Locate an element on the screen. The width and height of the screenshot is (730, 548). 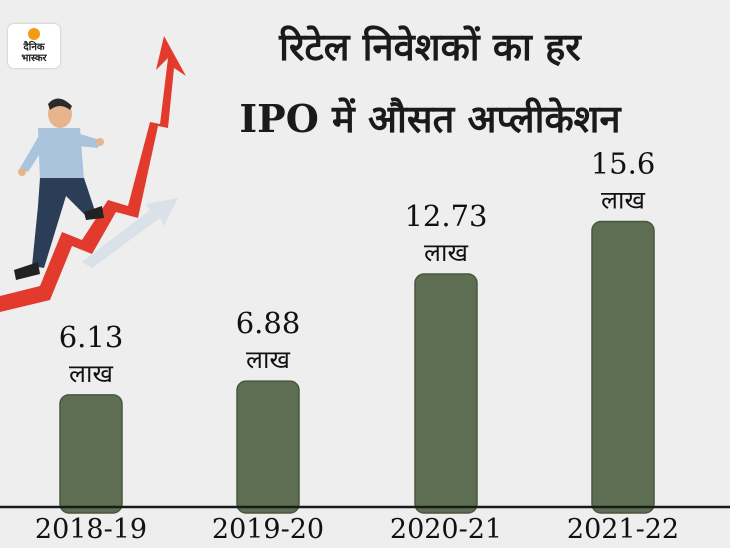
value-label-2021-22: 15.6 is located at coordinates (623, 164).